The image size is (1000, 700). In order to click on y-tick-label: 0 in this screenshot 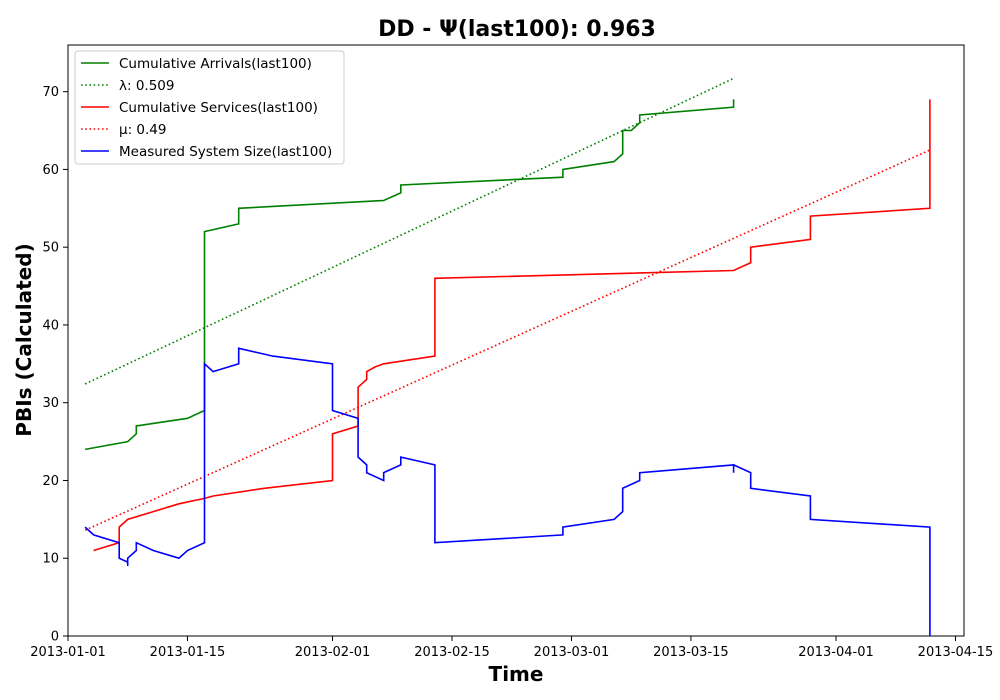, I will do `click(55, 637)`.